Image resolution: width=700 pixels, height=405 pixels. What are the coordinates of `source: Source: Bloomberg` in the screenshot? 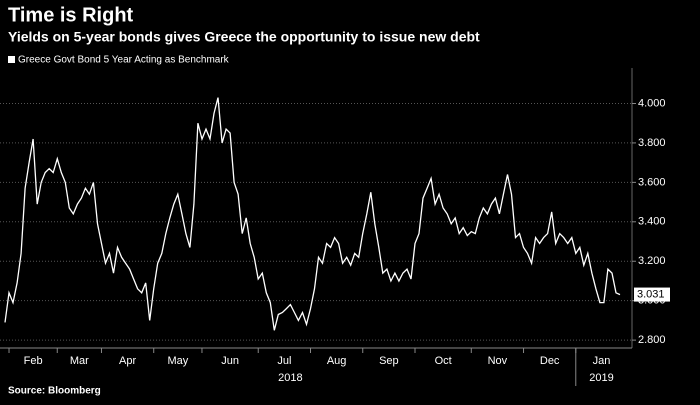 It's located at (54, 391).